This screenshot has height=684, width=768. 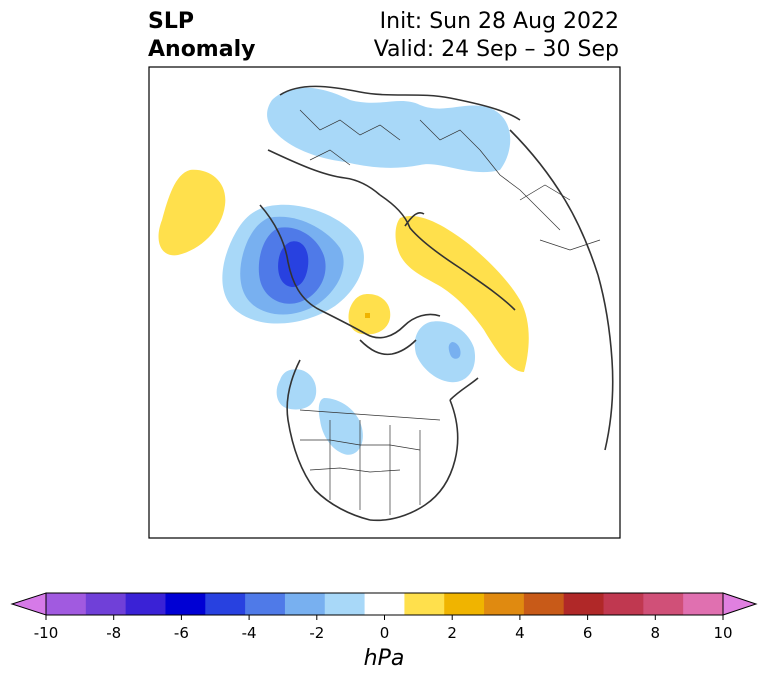 What do you see at coordinates (452, 633) in the screenshot?
I see `colorbar-tick-label: 2` at bounding box center [452, 633].